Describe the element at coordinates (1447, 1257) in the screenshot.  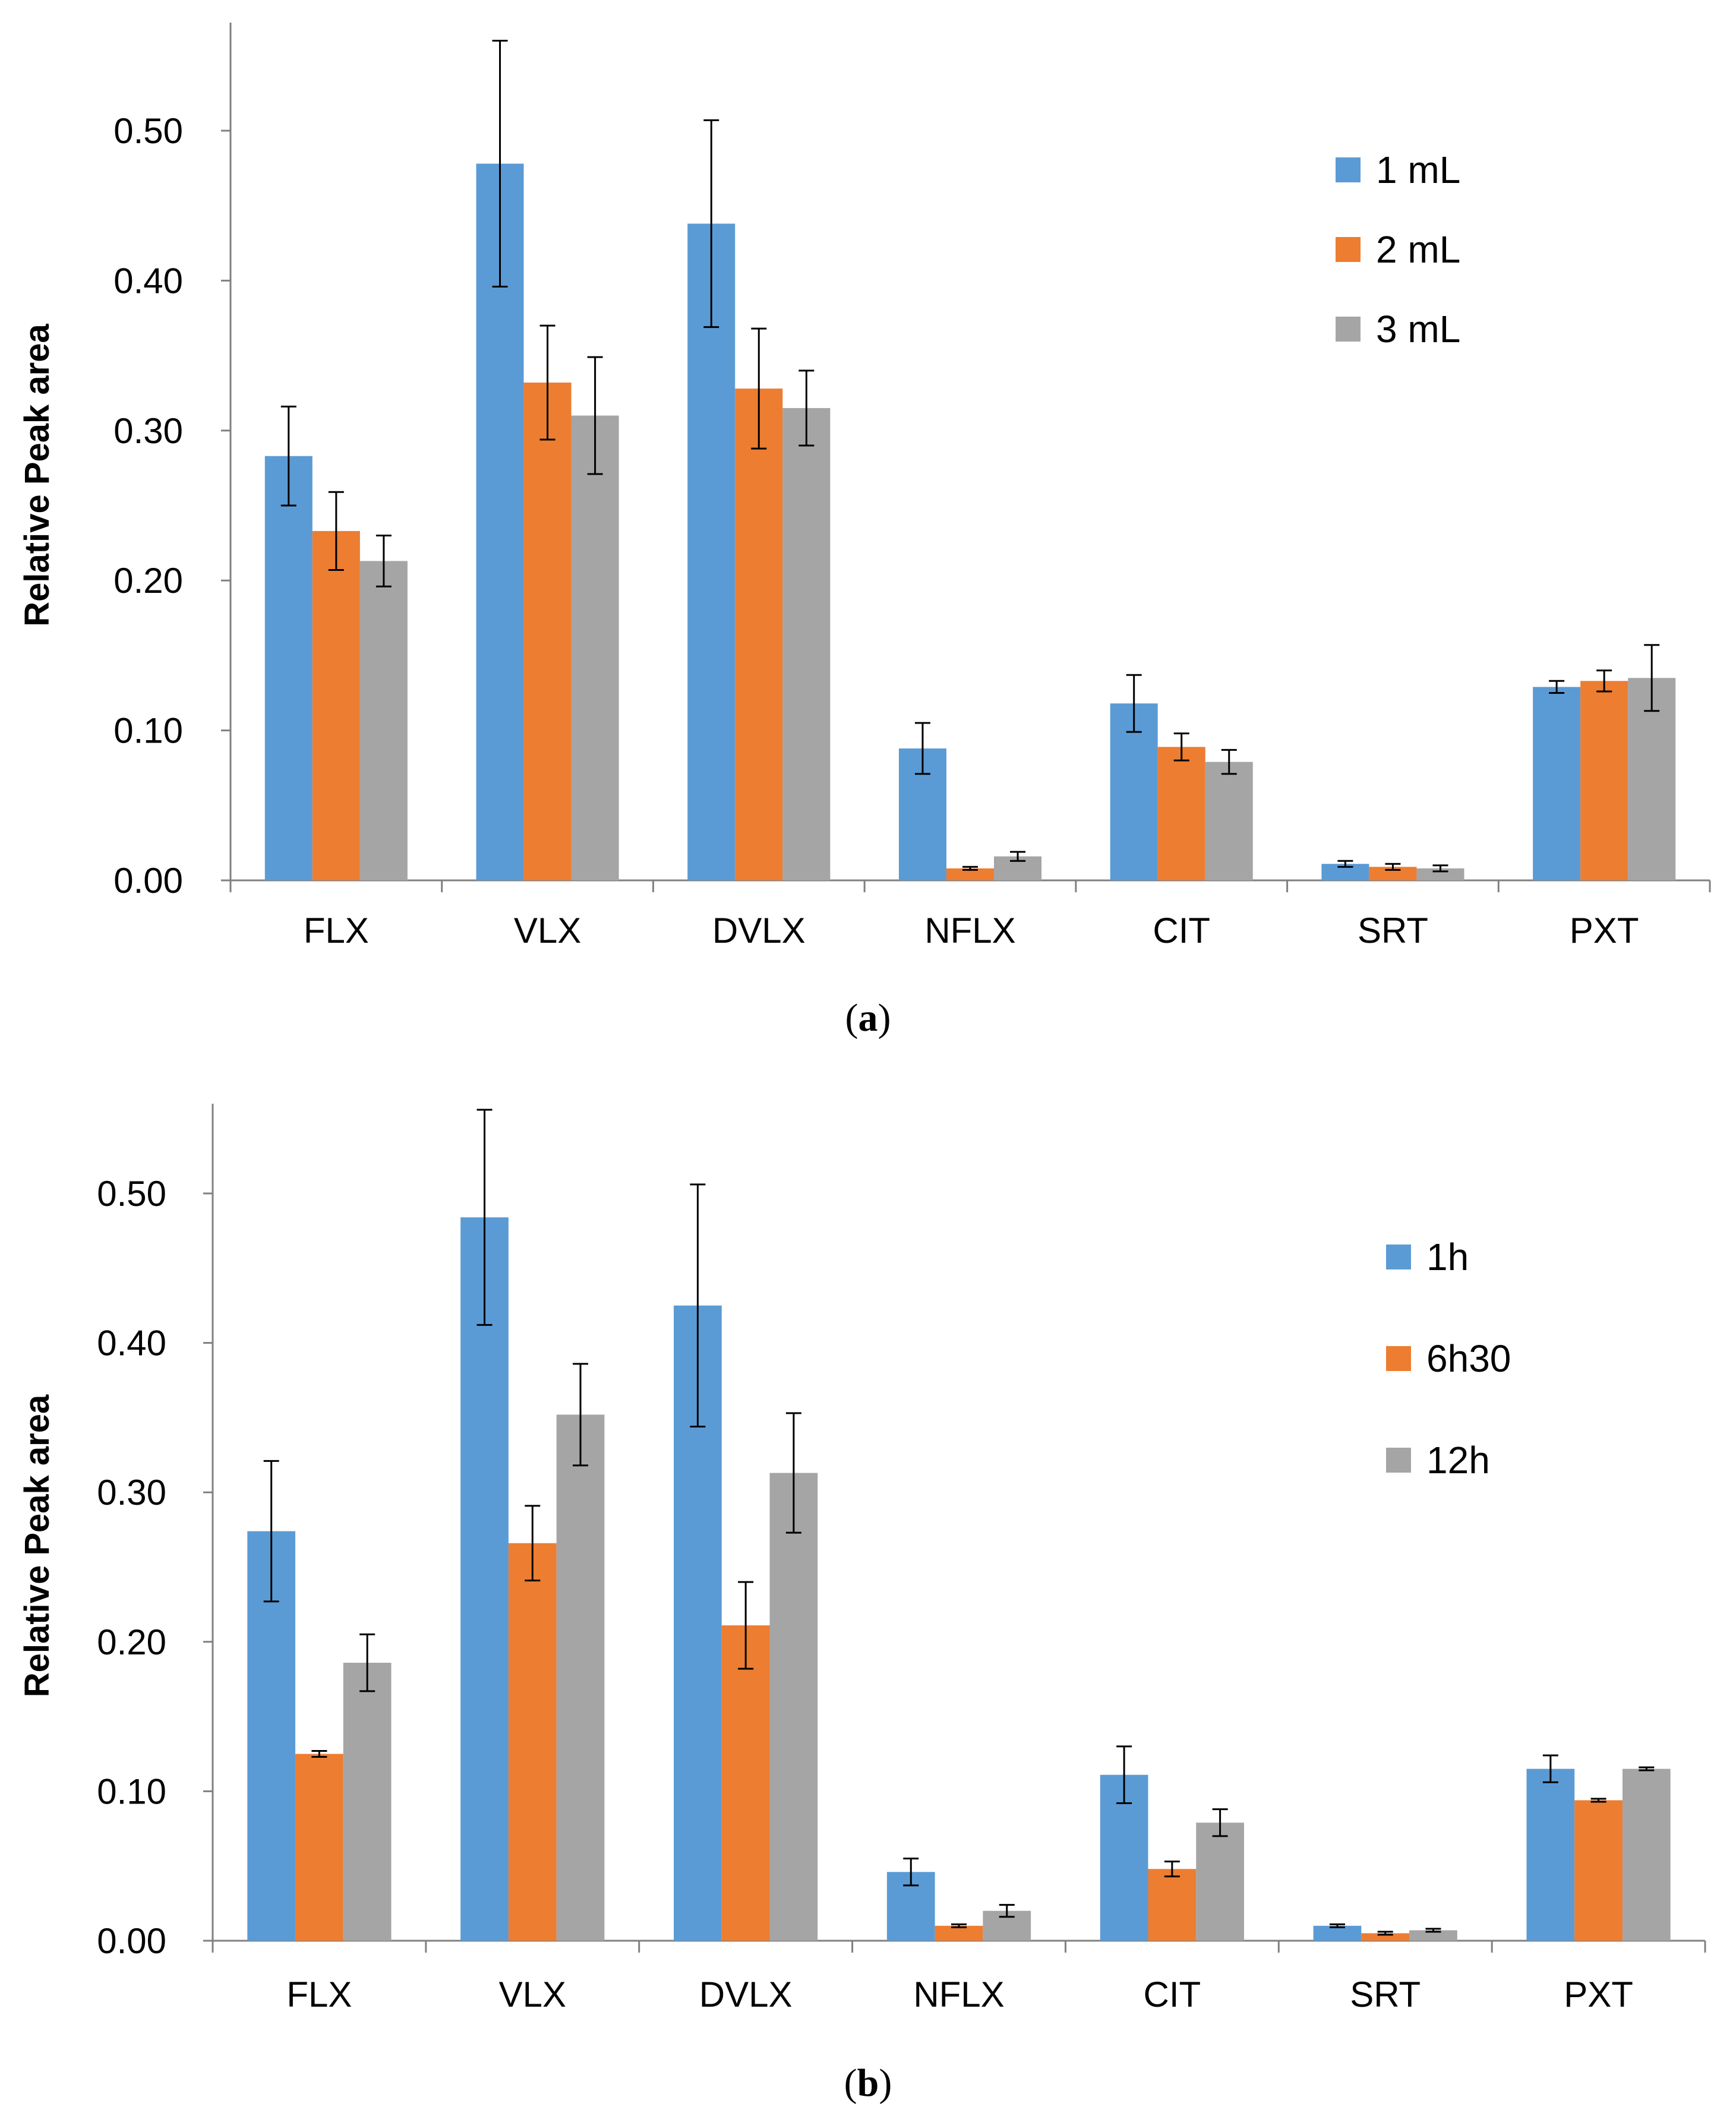
I see `legend-label: 1h` at that location.